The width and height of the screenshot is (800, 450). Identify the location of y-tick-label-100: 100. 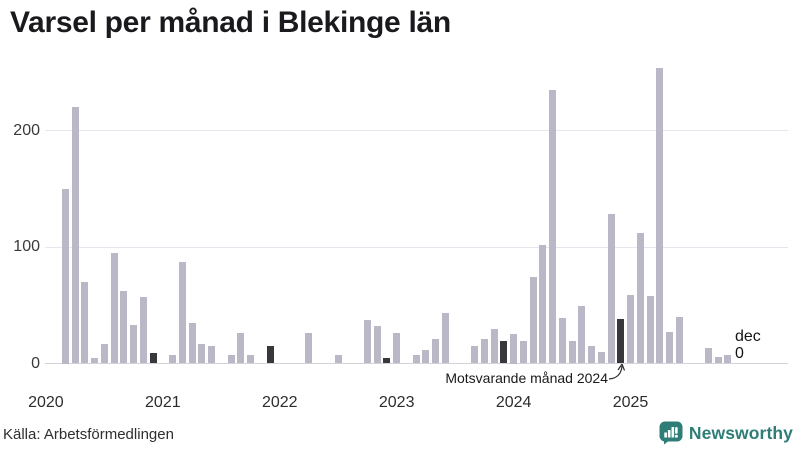
(26, 246).